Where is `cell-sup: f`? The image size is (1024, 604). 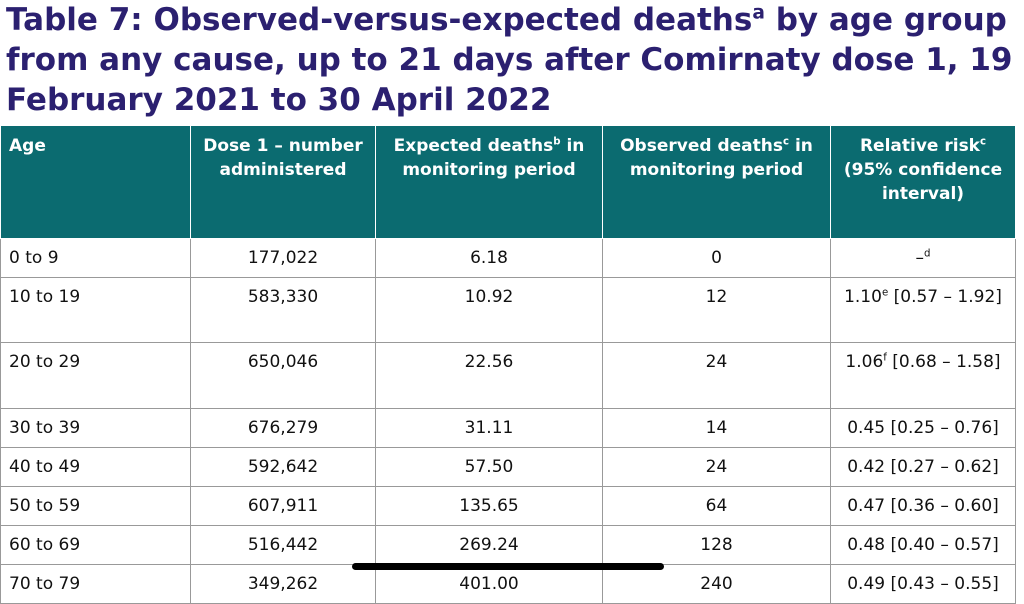
cell-sup: f is located at coordinates (885, 358).